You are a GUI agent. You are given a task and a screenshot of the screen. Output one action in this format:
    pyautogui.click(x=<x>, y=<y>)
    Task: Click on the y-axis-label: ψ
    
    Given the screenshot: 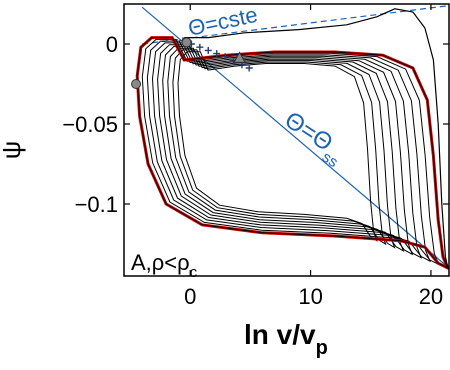 What is the action you would take?
    pyautogui.click(x=13, y=150)
    